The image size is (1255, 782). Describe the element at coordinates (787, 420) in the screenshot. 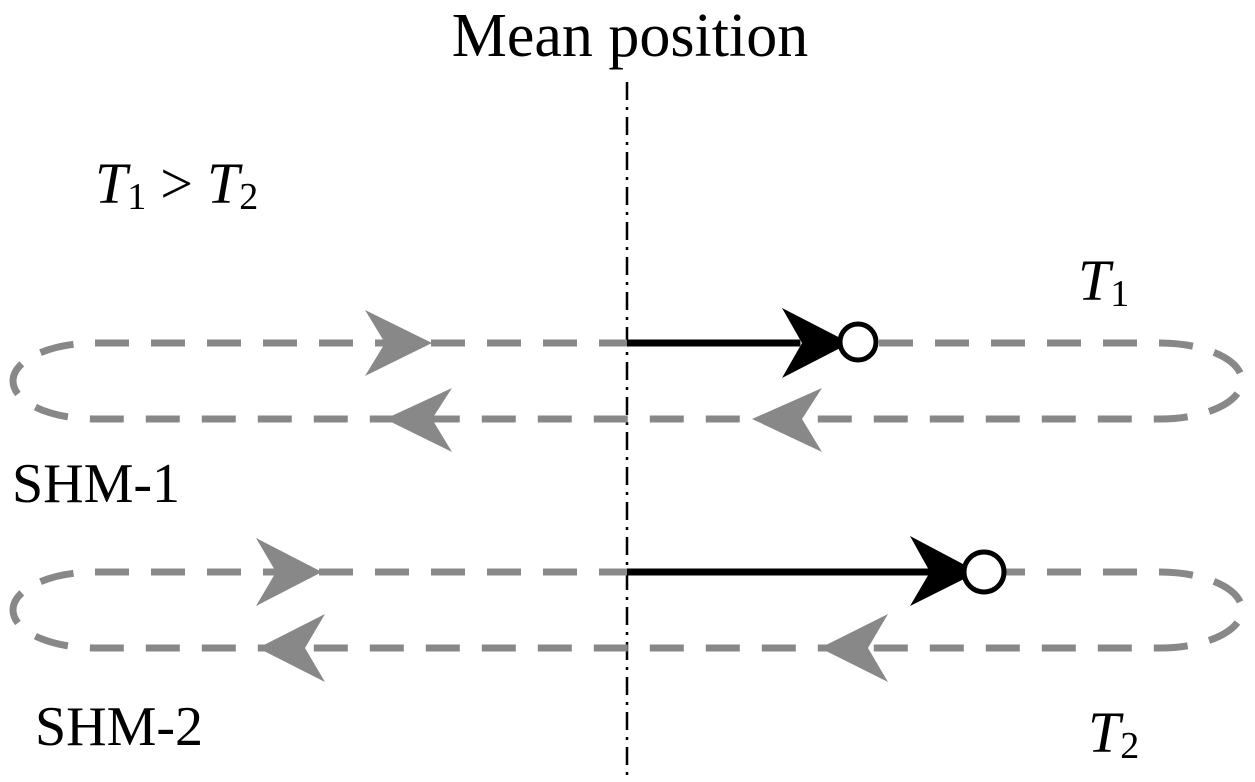

I see `shm1-left-arrowhead-right` at that location.